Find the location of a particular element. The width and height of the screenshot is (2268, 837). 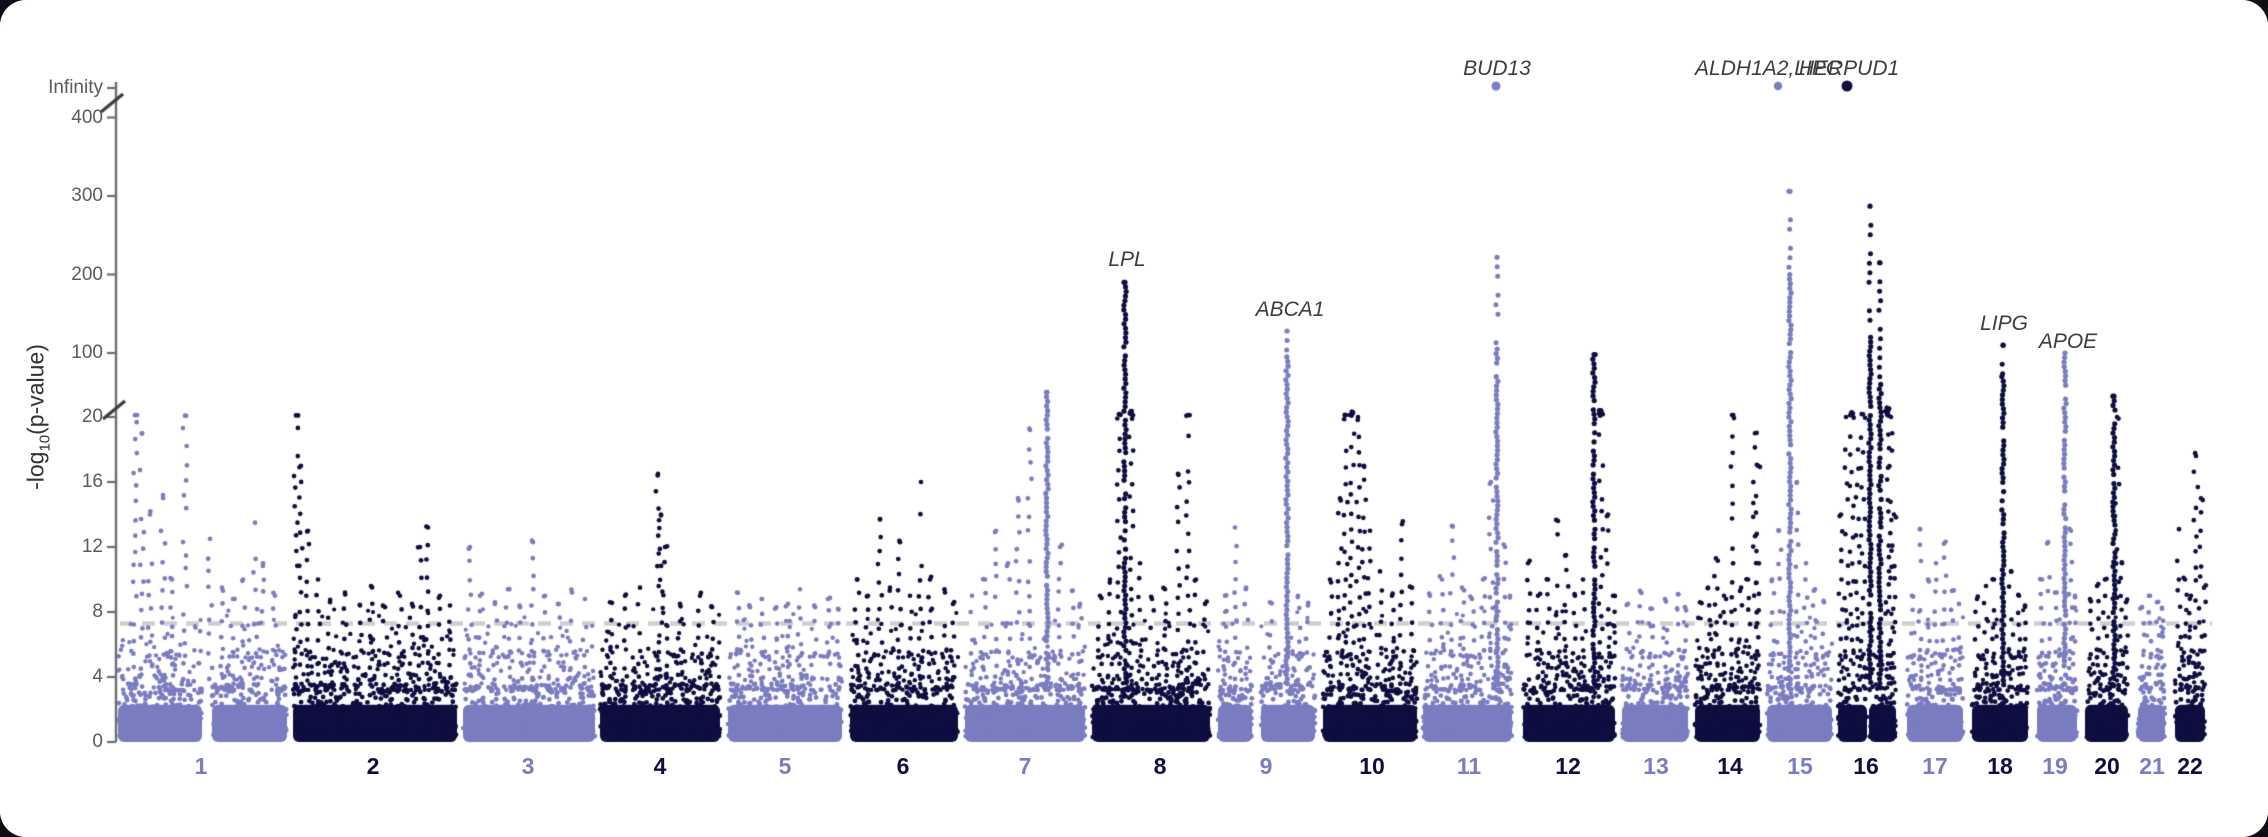

chromosome-label: 22 is located at coordinates (2190, 766).